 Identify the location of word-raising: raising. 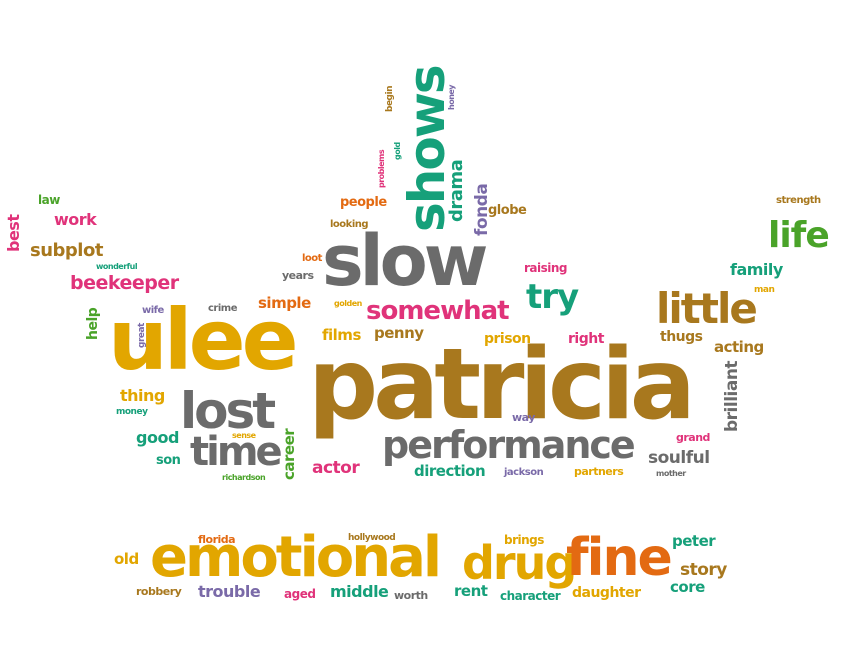
(546, 268).